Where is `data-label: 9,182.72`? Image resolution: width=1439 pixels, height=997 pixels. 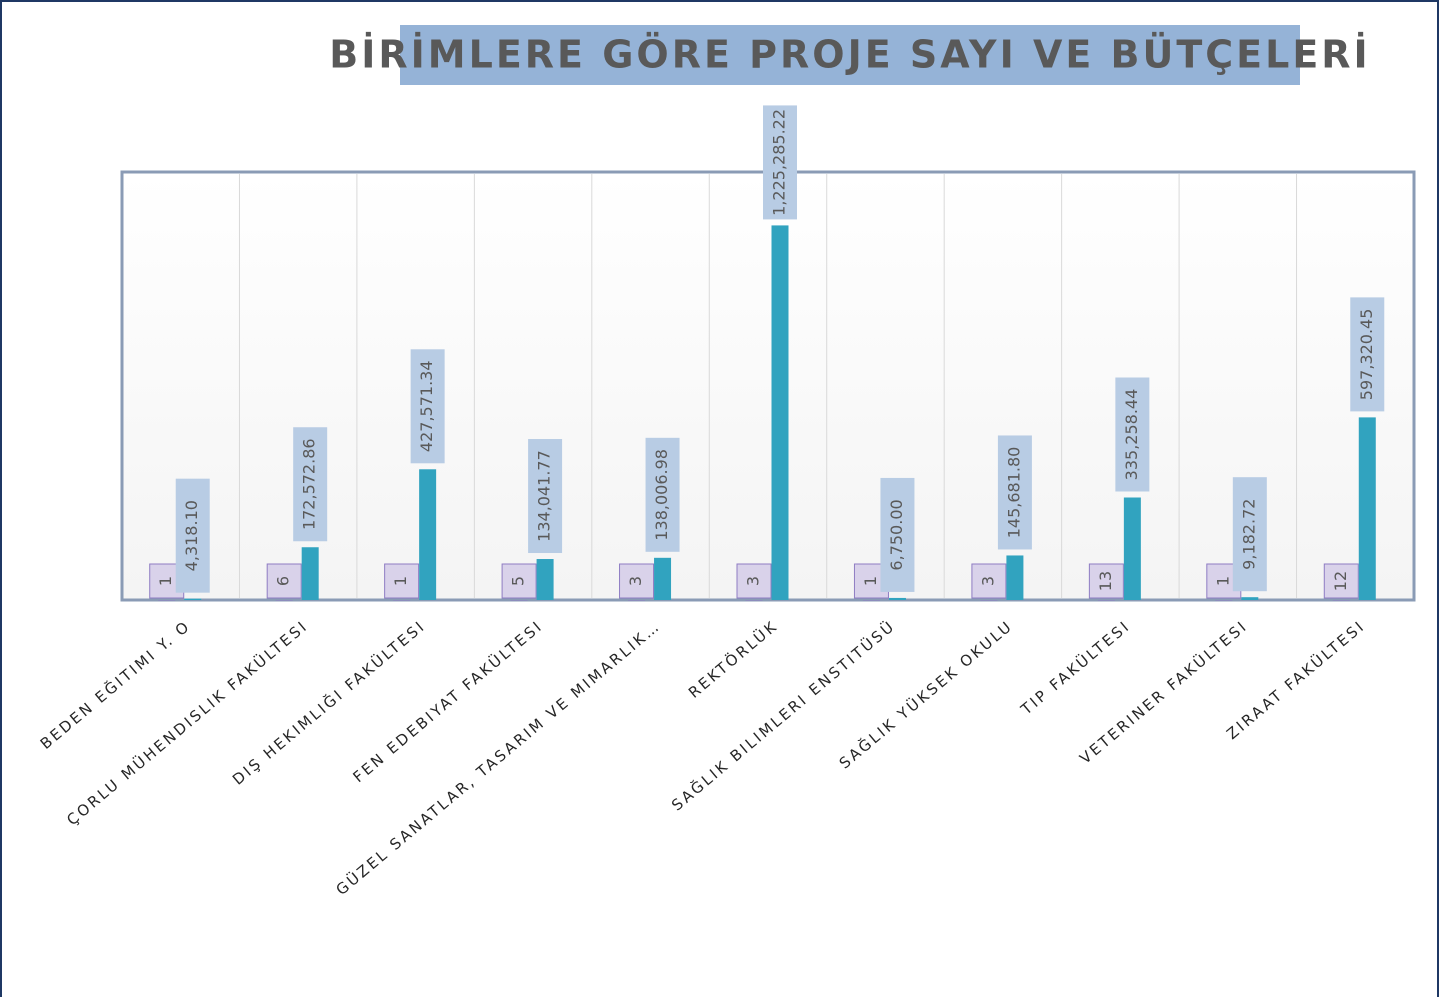
data-label: 9,182.72 is located at coordinates (1248, 534).